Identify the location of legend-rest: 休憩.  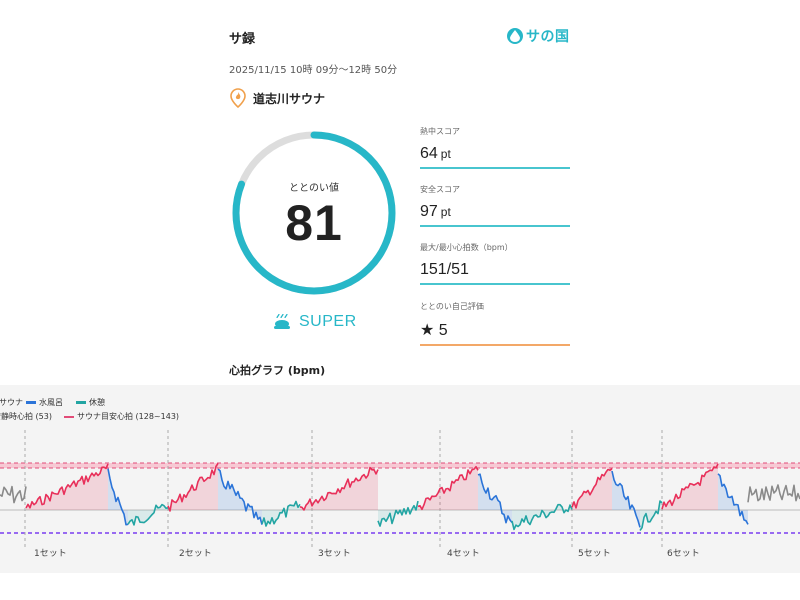
(90, 402).